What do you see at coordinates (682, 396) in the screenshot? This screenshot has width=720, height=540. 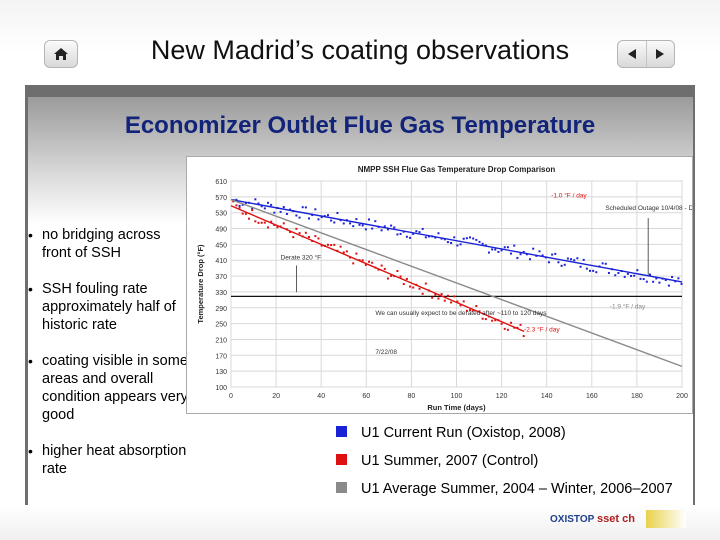 I see `x-tick-label: 200` at bounding box center [682, 396].